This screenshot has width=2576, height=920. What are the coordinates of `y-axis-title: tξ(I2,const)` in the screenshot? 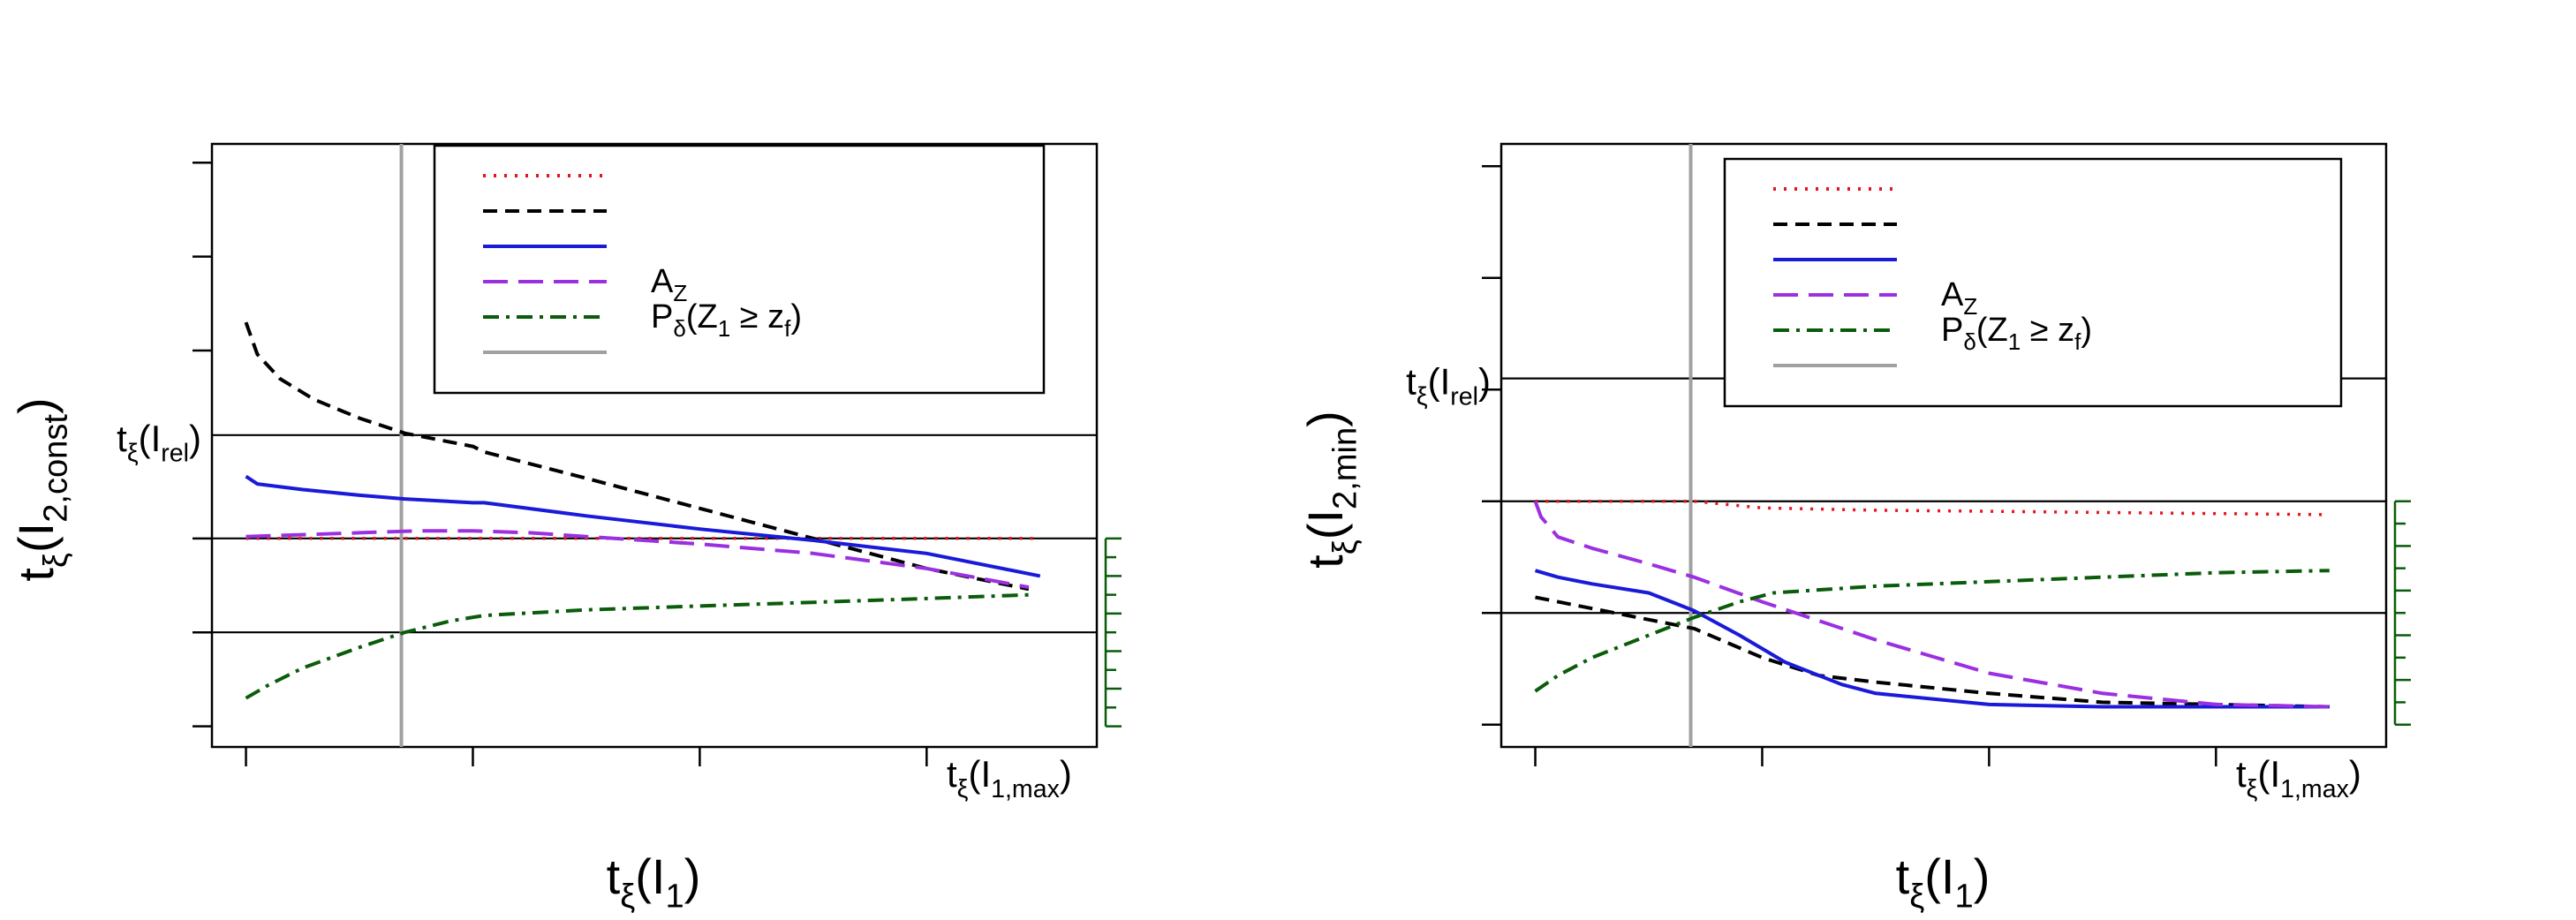 It's located at (41, 489).